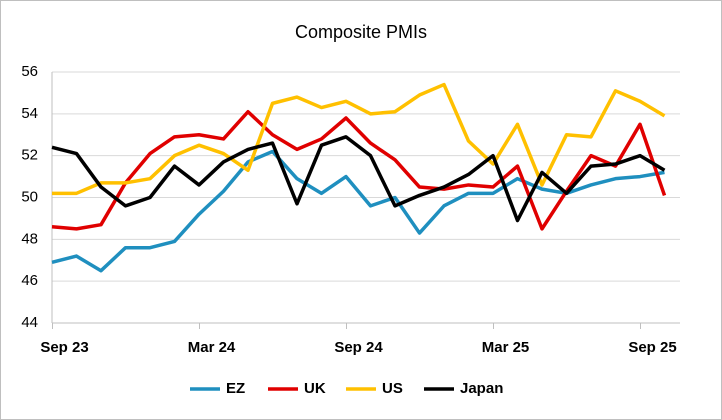  What do you see at coordinates (29, 196) in the screenshot?
I see `y-tick-label: 50` at bounding box center [29, 196].